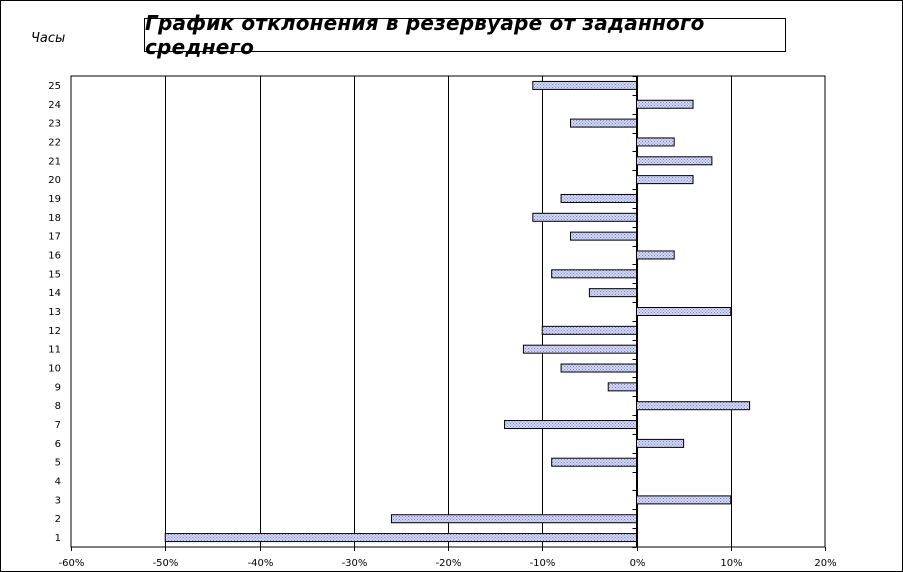  Describe the element at coordinates (54, 161) in the screenshot. I see `y-tick-label: 21` at that location.